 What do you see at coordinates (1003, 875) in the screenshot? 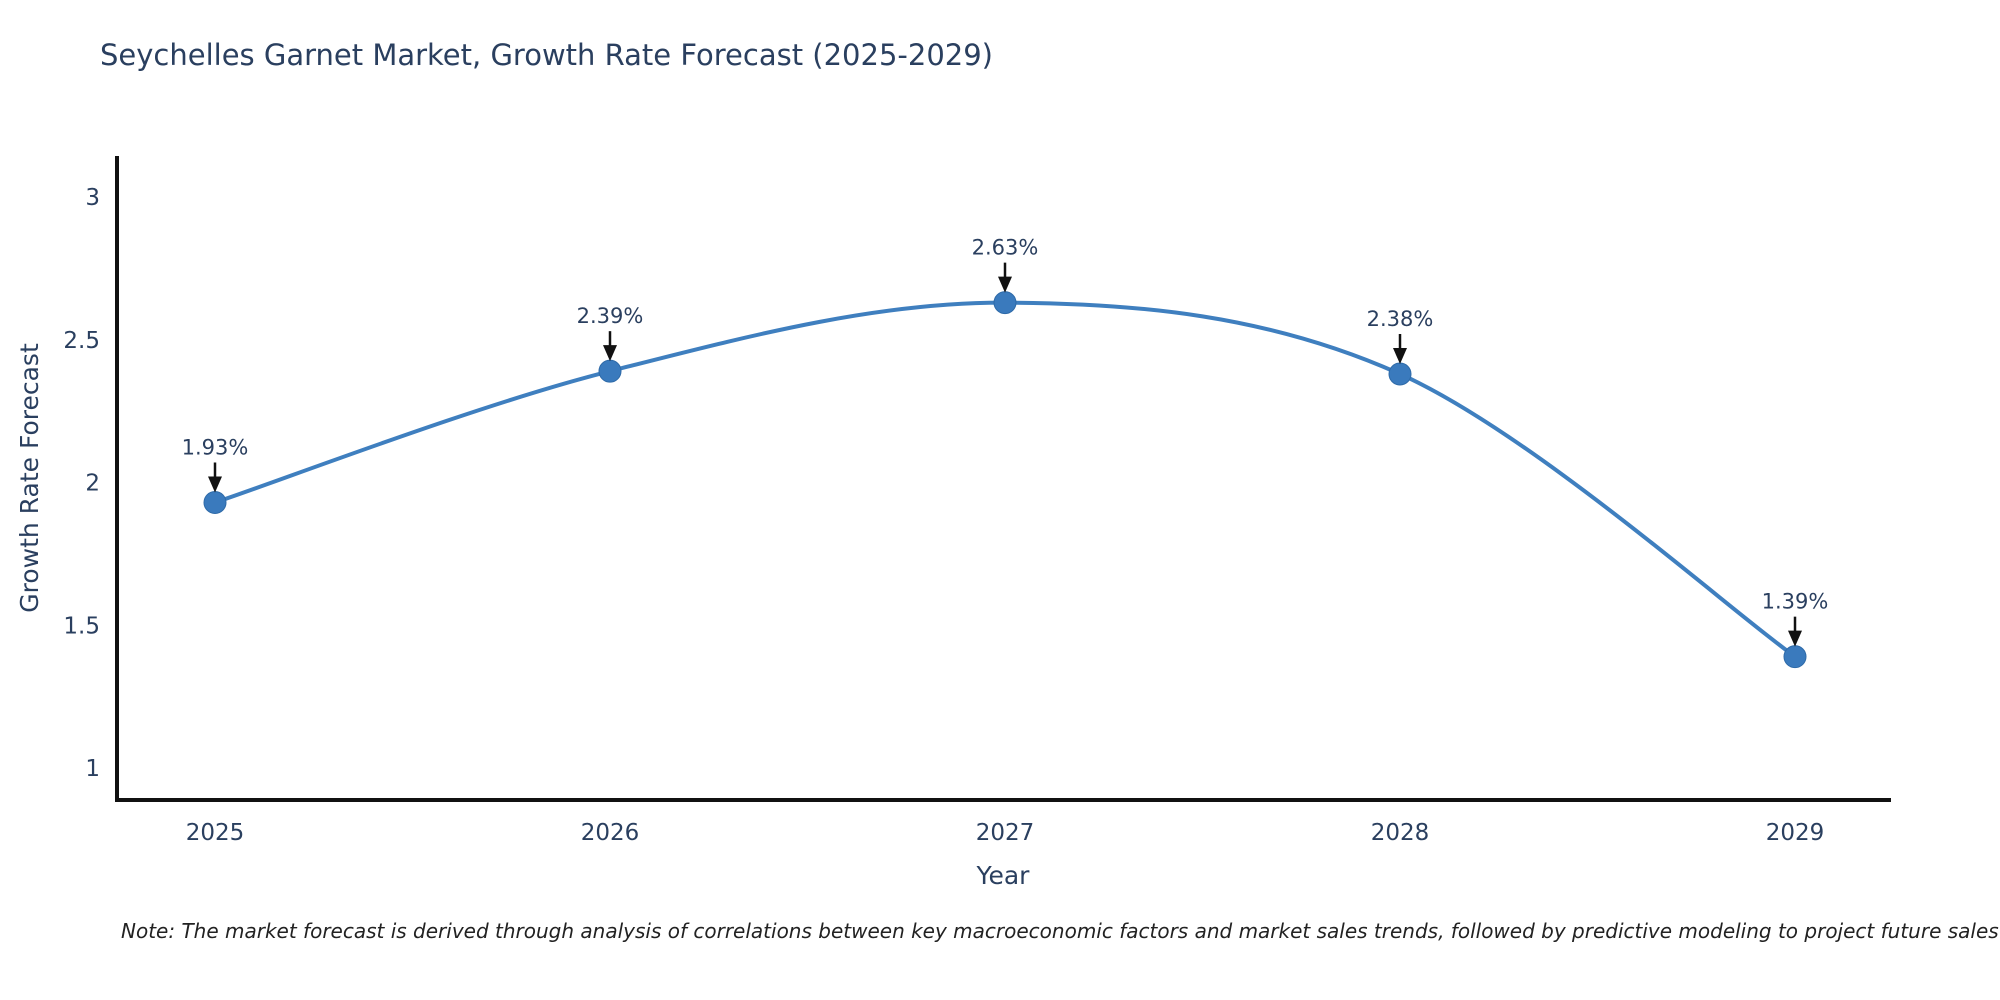
I see `x-axis-title: Year` at bounding box center [1003, 875].